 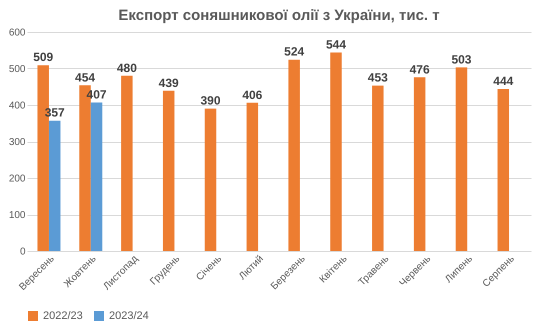 What do you see at coordinates (17, 142) in the screenshot?
I see `y-tick-label: 300` at bounding box center [17, 142].